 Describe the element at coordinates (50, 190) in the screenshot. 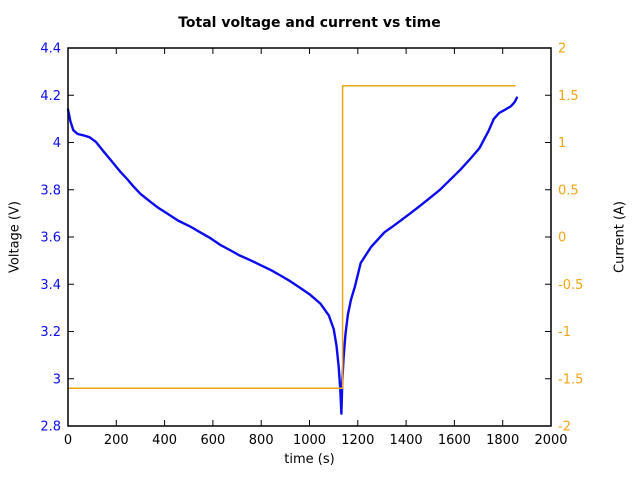

I see `y-left-tick-label: 3.8` at that location.